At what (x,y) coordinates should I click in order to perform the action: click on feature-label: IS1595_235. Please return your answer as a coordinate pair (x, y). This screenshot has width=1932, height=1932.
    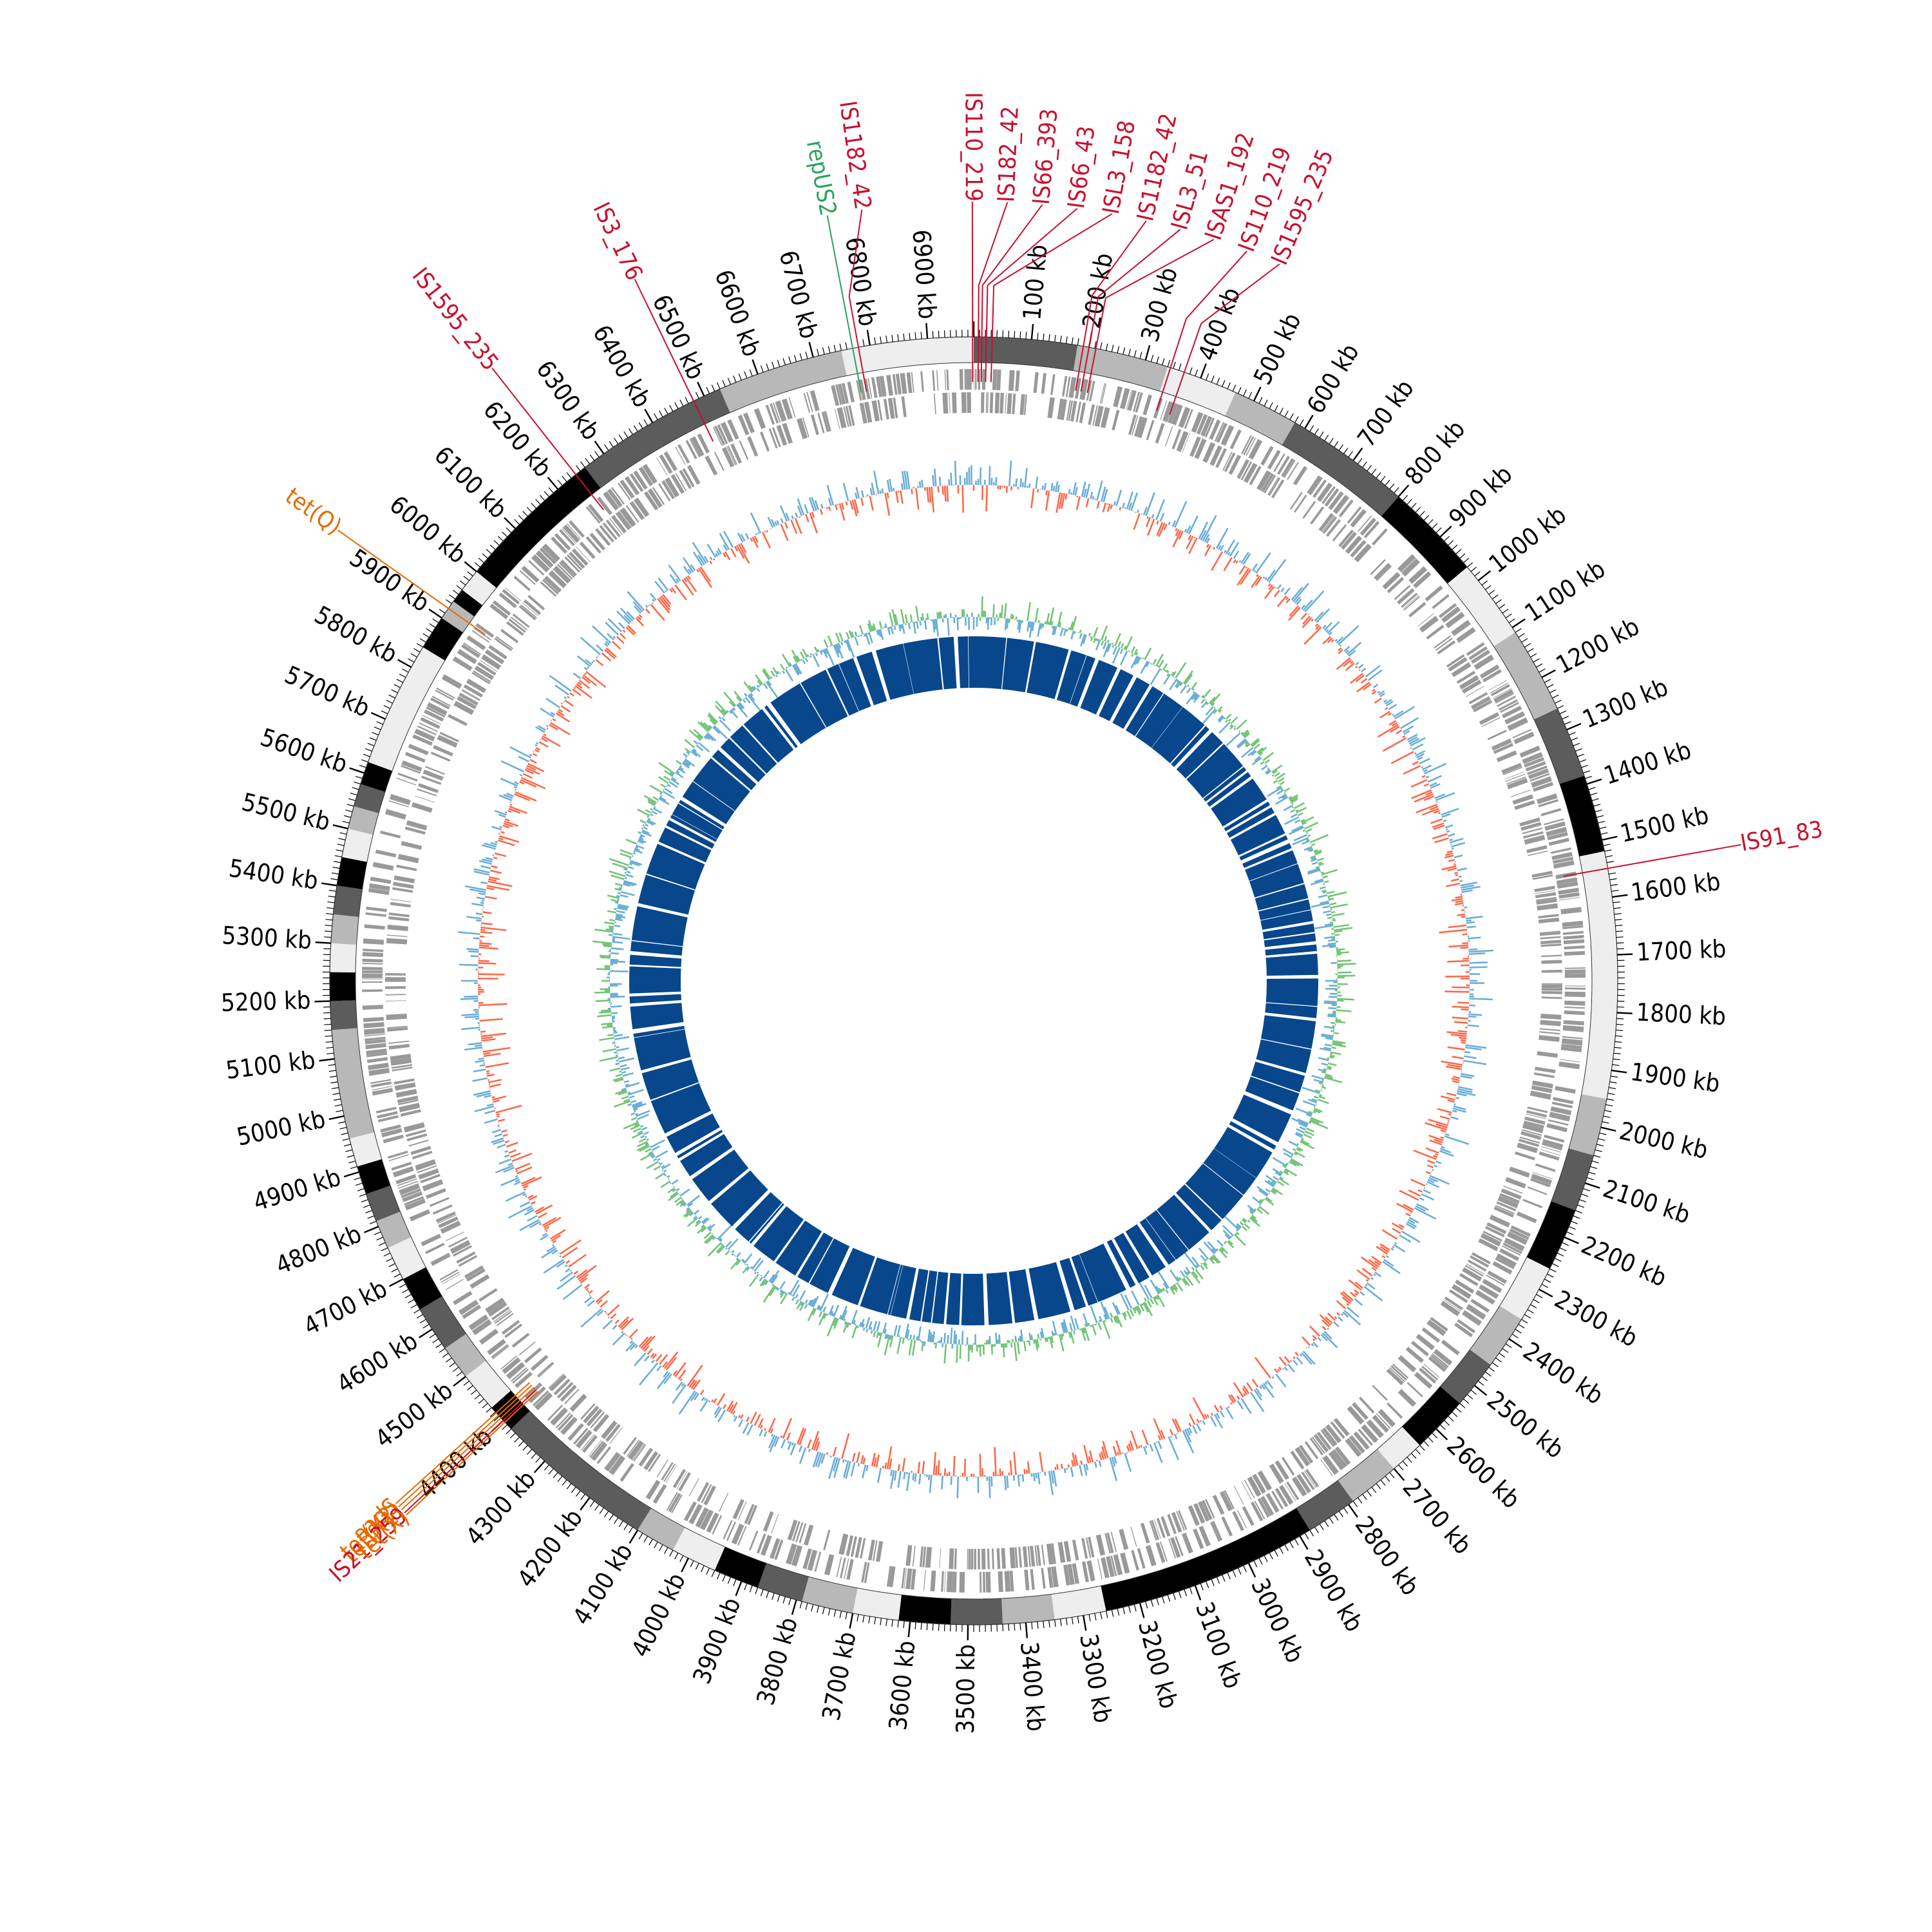
    Looking at the image, I should click on (455, 319).